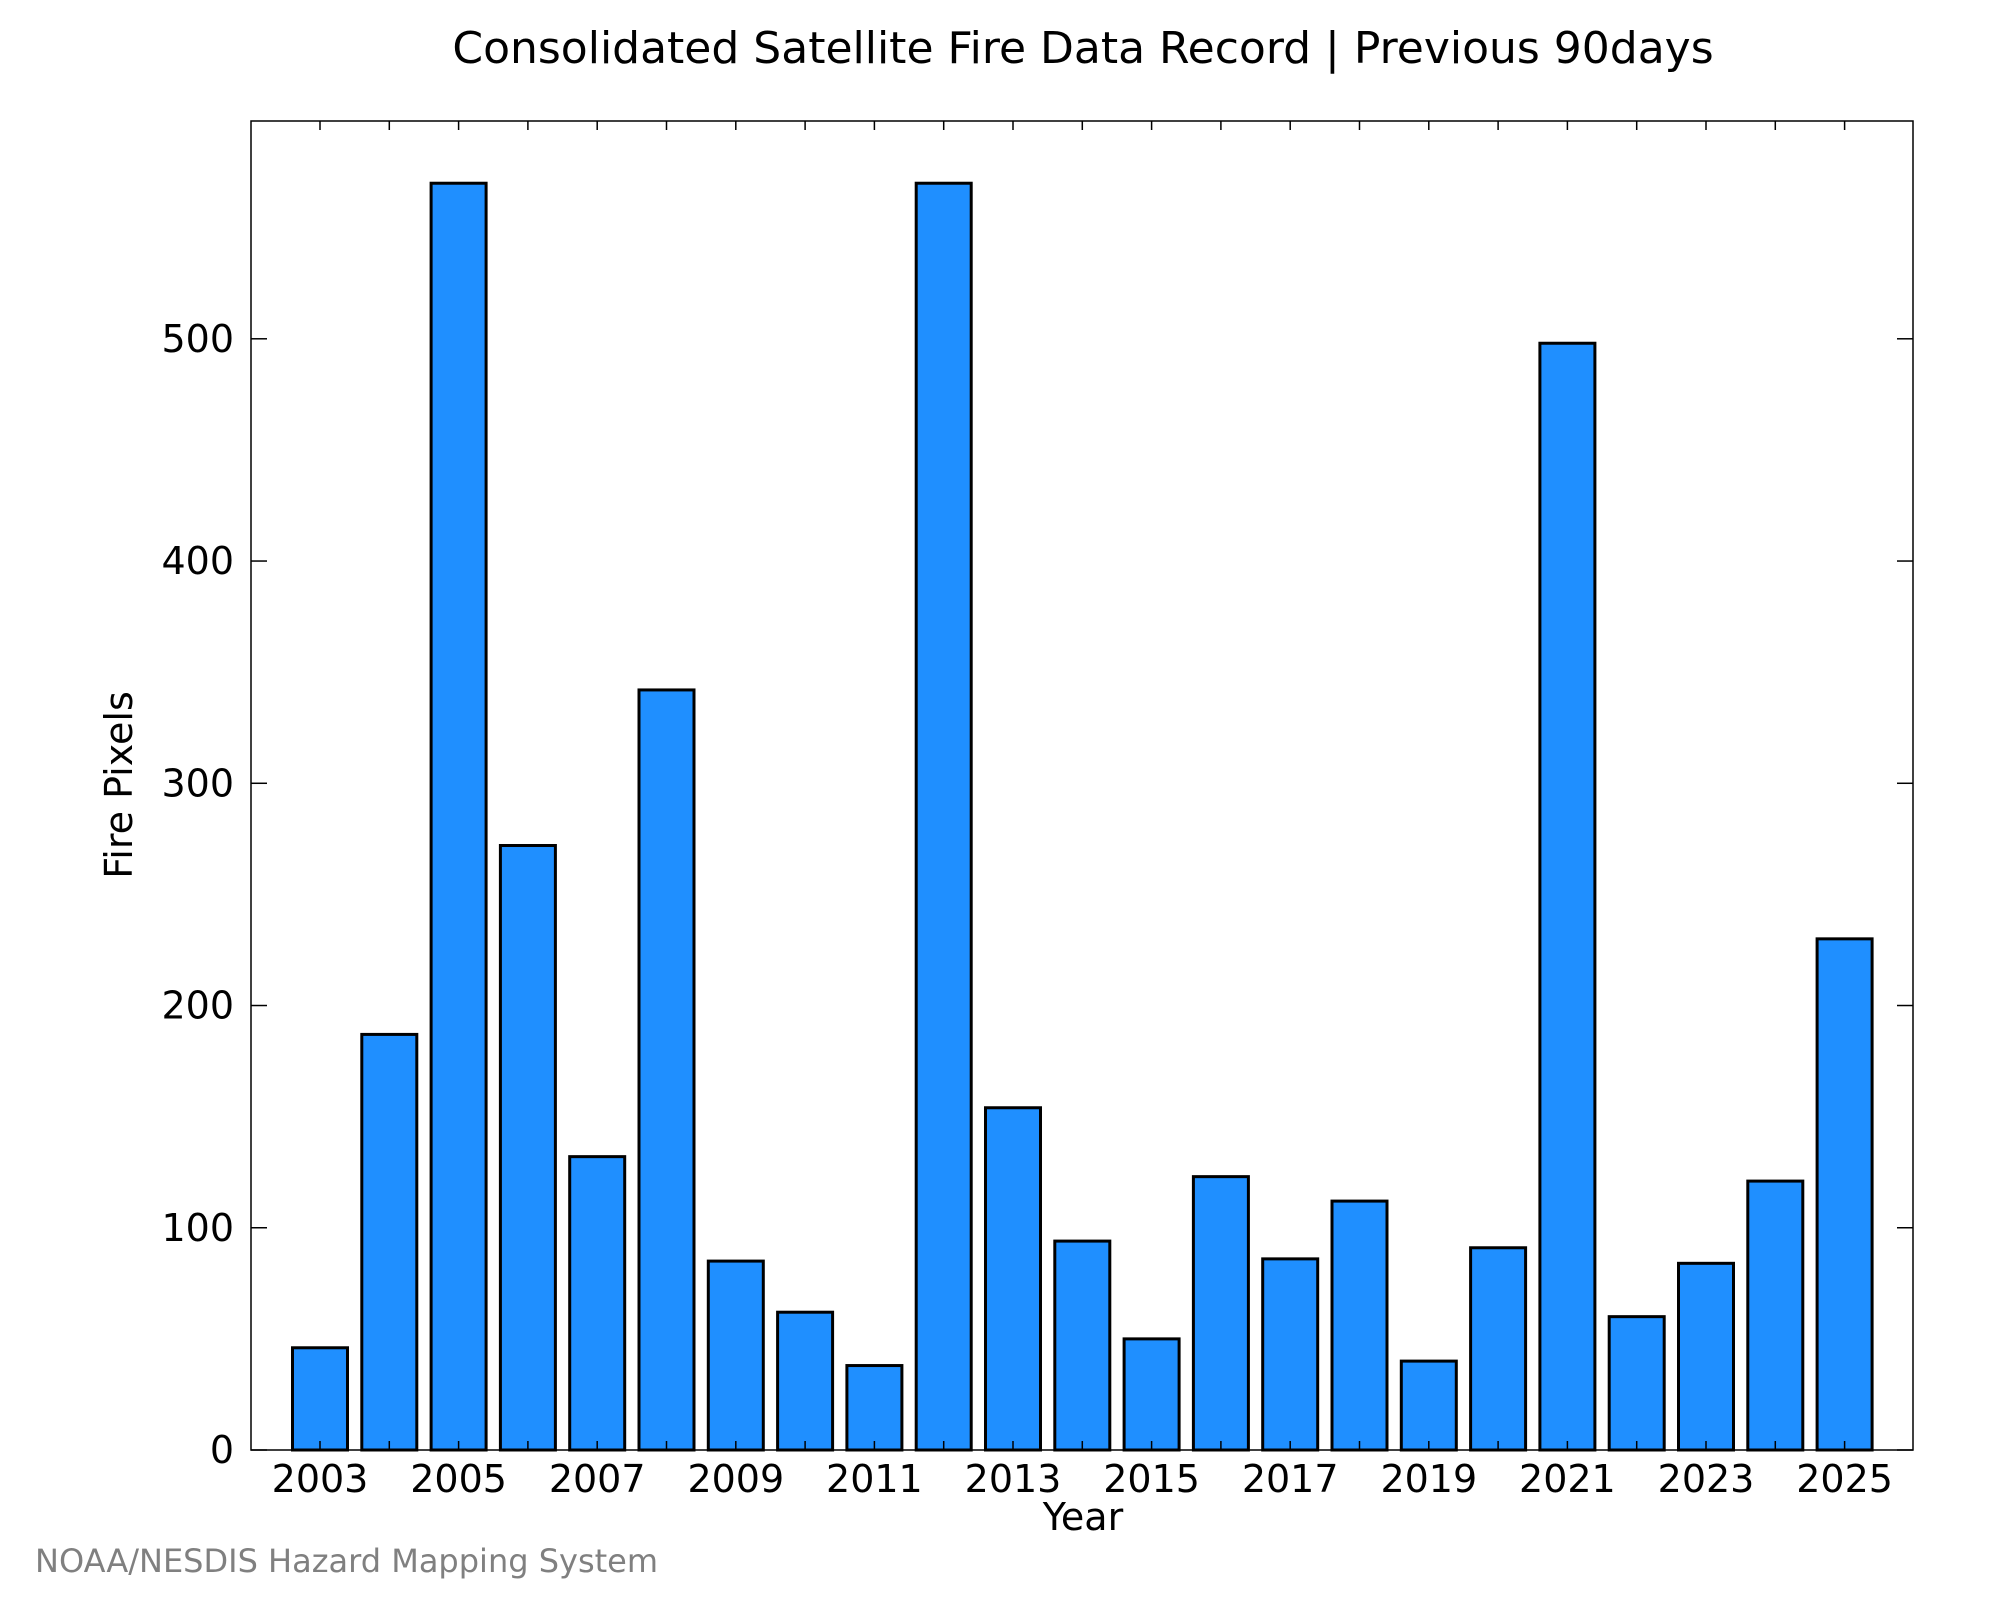 This screenshot has height=1600, width=2000. I want to click on x-tick-label: 2007, so click(597, 1479).